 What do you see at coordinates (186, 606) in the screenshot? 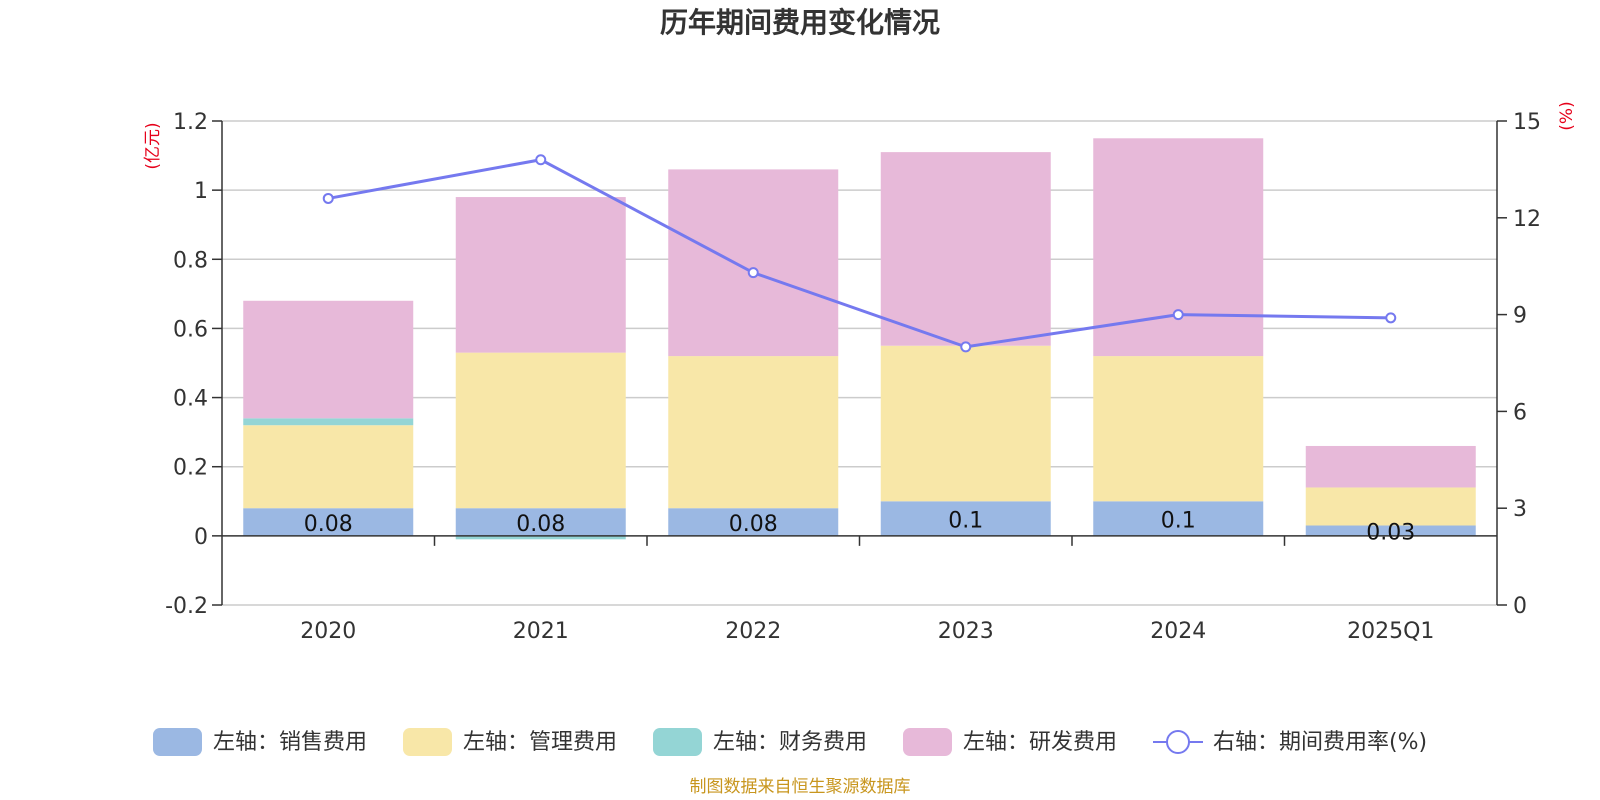
I see `left-axis-tick-label: -0.2` at bounding box center [186, 606].